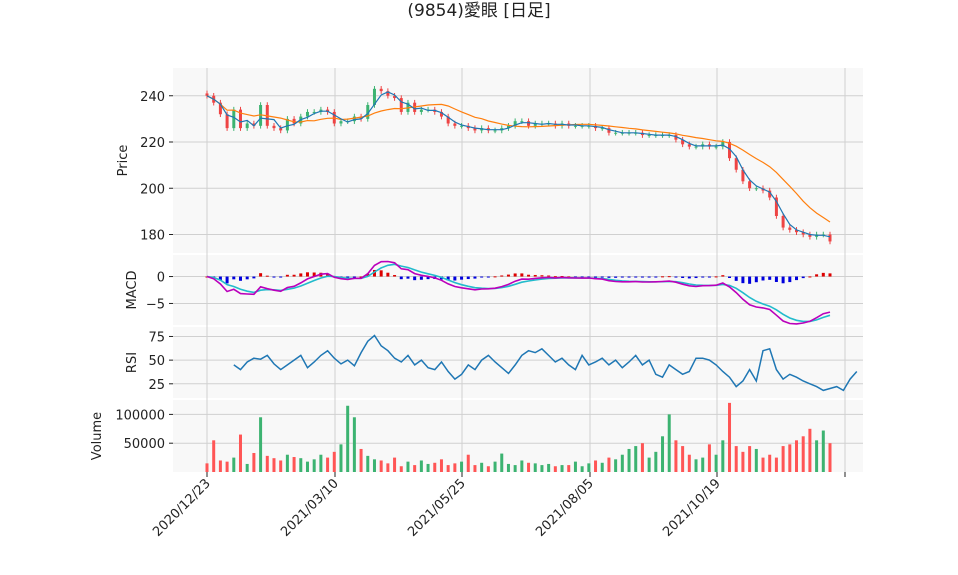 The height and width of the screenshot is (575, 958). I want to click on y-tick-label: 75, so click(156, 337).